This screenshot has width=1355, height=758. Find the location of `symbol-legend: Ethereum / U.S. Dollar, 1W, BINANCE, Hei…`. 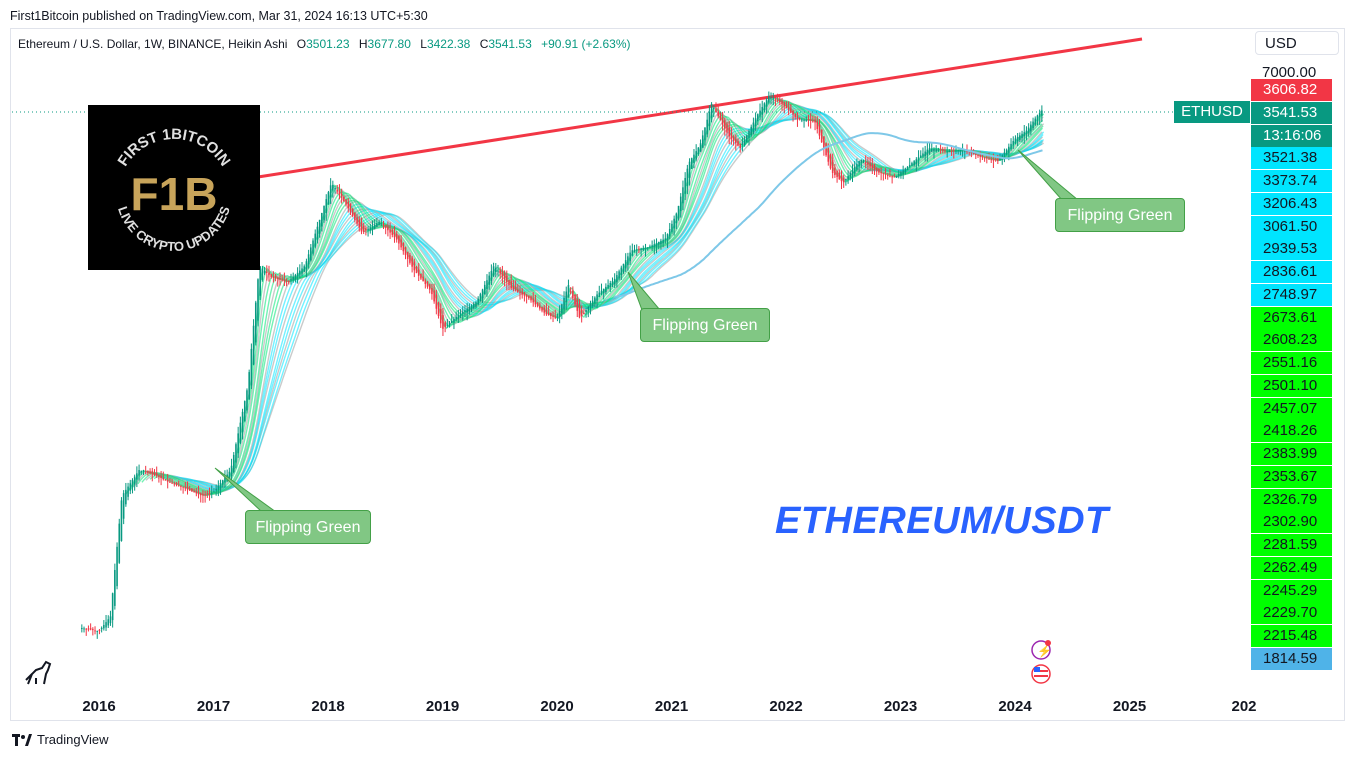

symbol-legend: Ethereum / U.S. Dollar, 1W, BINANCE, Hei… is located at coordinates (324, 44).